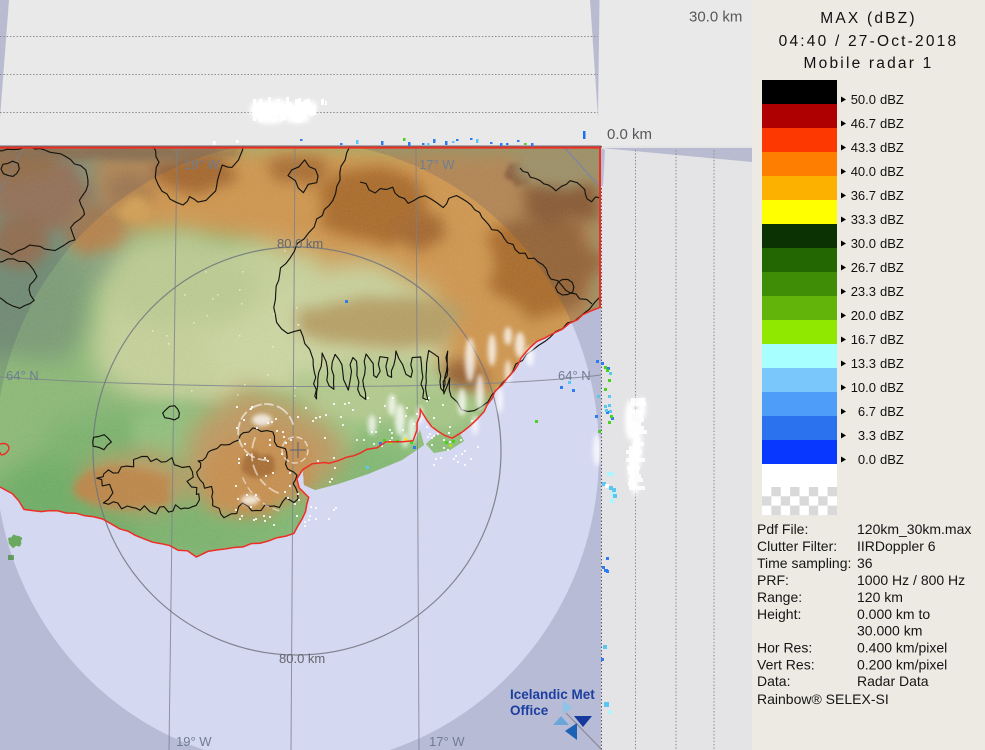 The width and height of the screenshot is (985, 750). Describe the element at coordinates (863, 243) in the screenshot. I see `svg-text: 30.0` at that location.